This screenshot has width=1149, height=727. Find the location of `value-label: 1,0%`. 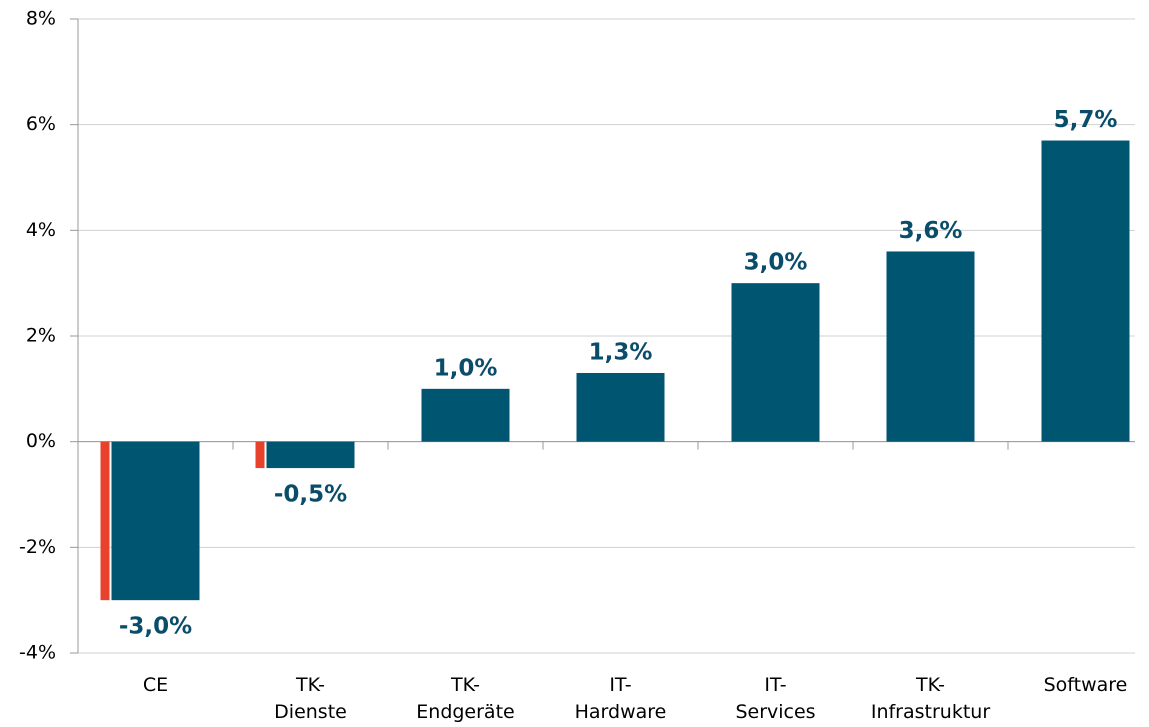

value-label: 1,0% is located at coordinates (466, 368).